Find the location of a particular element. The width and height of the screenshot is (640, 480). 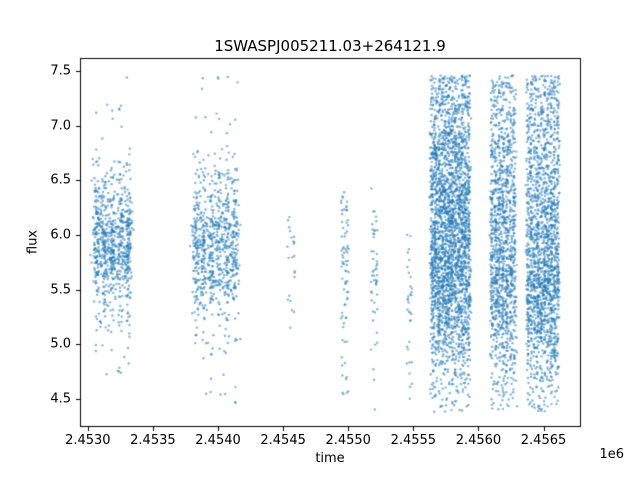

x-axis-offset-label: 1e6 is located at coordinates (611, 454).